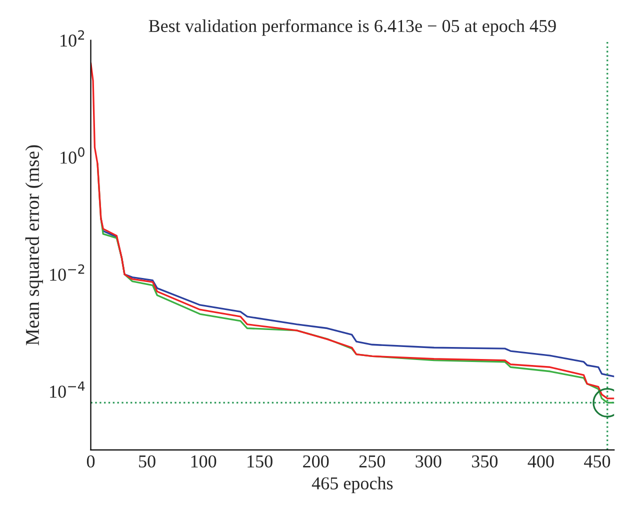 The height and width of the screenshot is (516, 626). I want to click on y-tick-label: 10$^{2}$, so click(72, 38).